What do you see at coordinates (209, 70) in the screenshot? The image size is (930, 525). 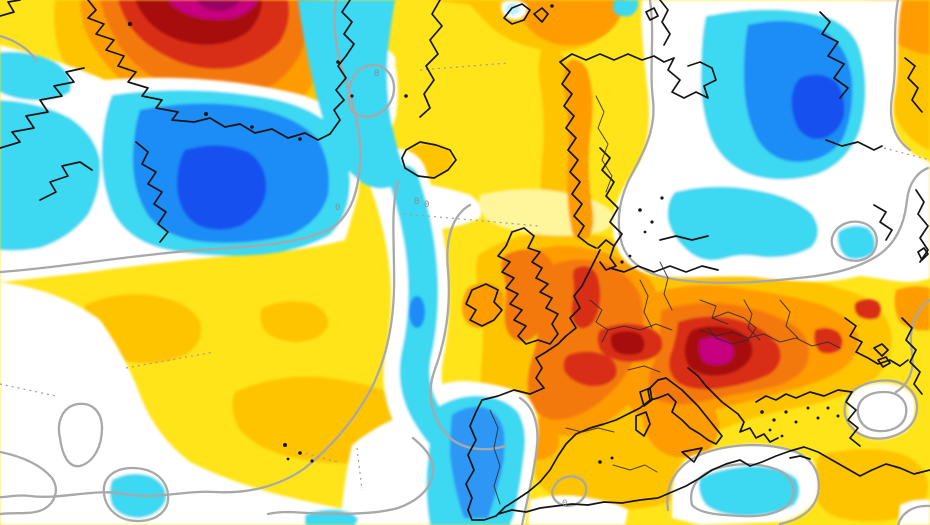 I see `greenland-west-coastline` at bounding box center [209, 70].